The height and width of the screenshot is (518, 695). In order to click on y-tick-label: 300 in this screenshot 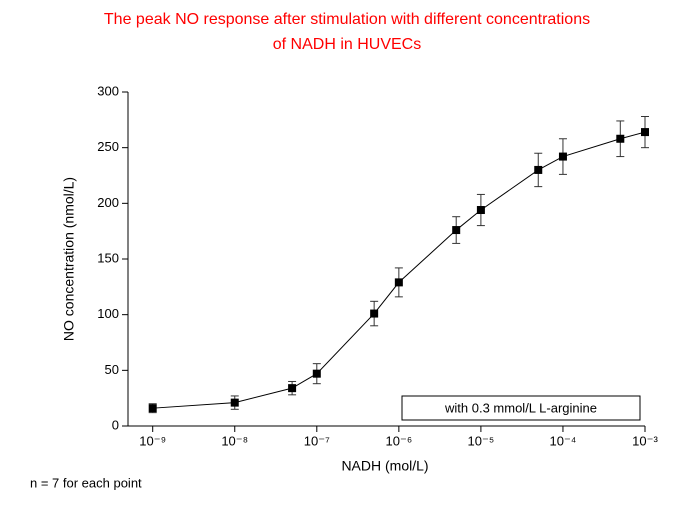, I will do `click(108, 90)`.